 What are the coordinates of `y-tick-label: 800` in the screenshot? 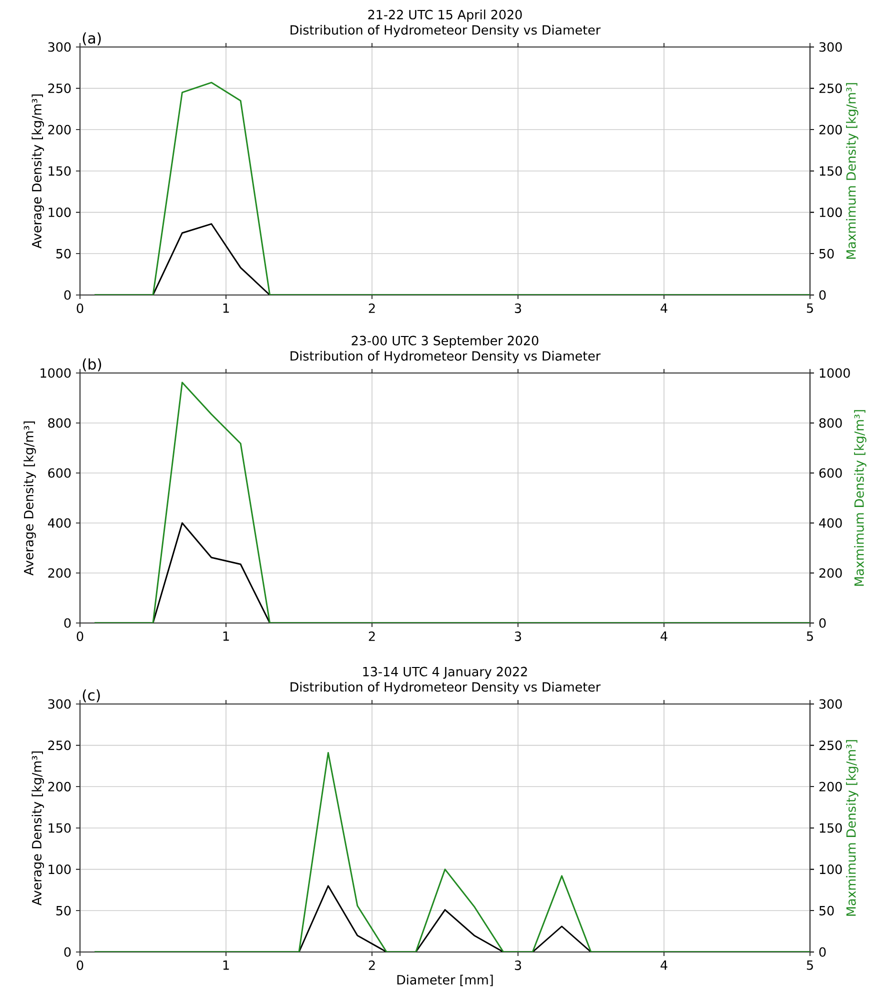 It's located at (59, 423).